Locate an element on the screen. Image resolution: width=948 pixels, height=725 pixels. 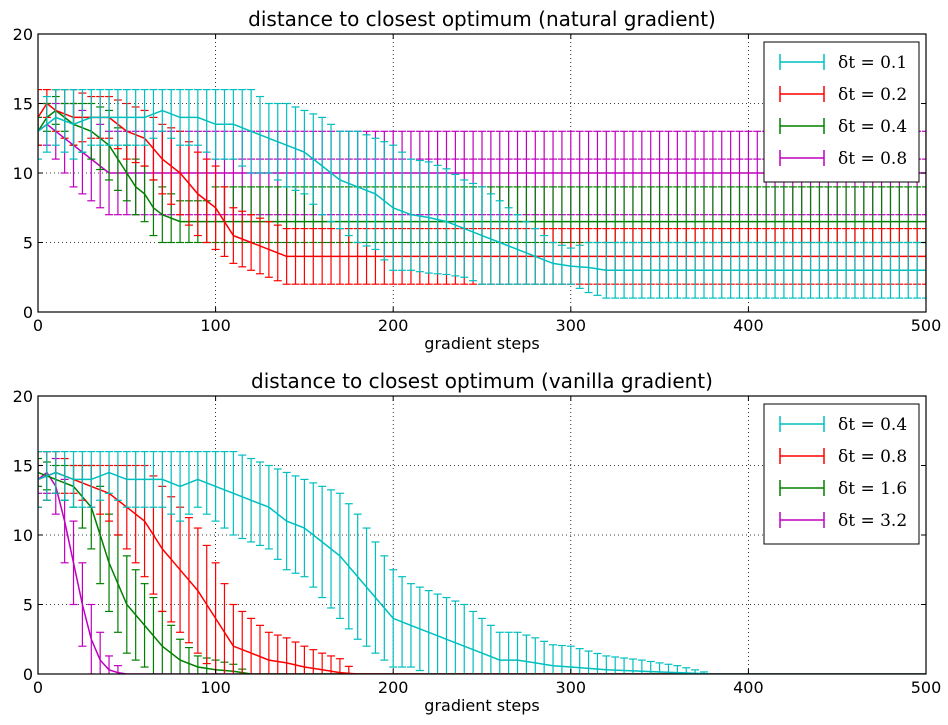
series-line-green is located at coordinates (482, 166).